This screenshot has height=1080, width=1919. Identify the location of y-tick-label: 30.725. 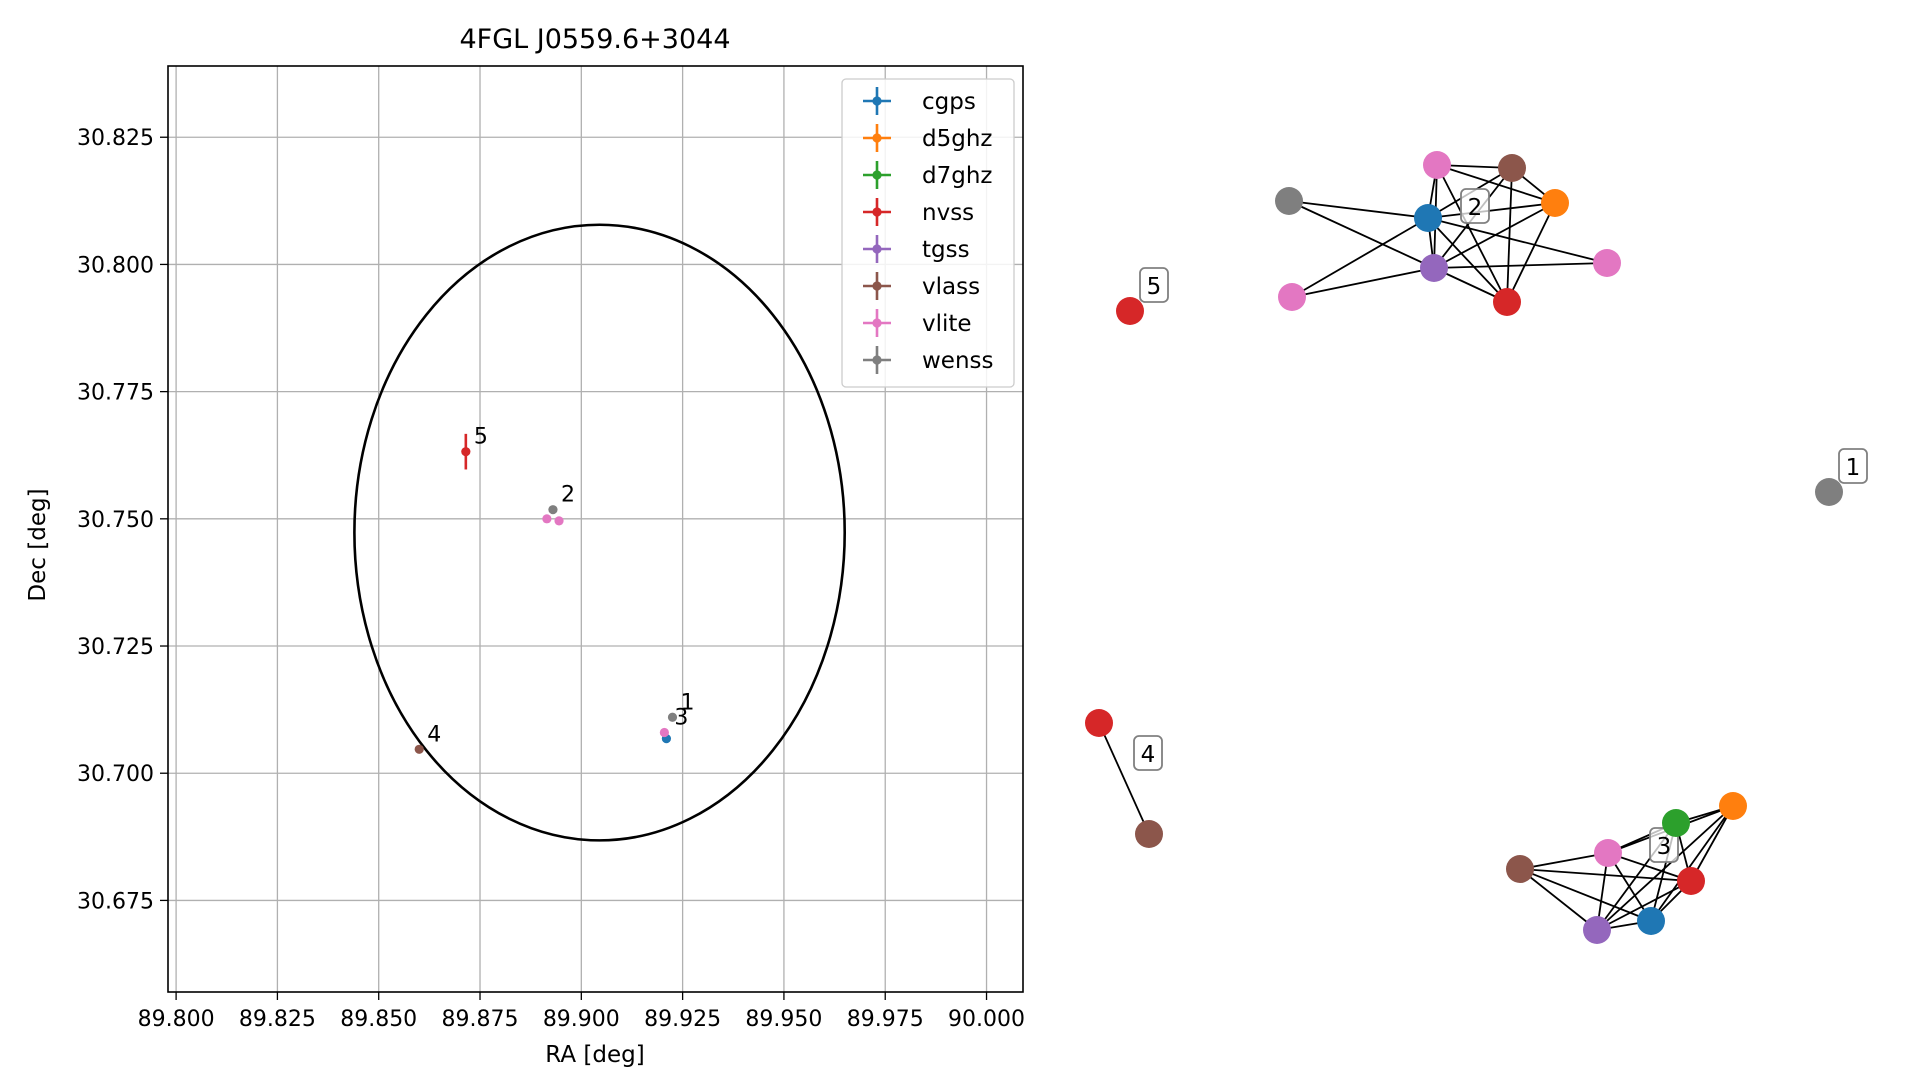
(115, 647).